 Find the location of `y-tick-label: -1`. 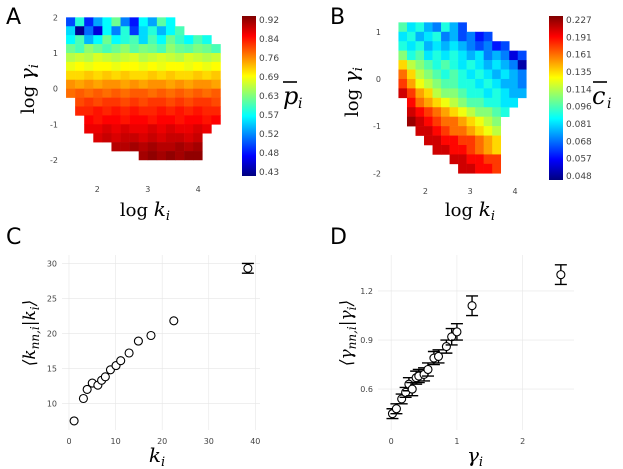

y-tick-label: -1 is located at coordinates (377, 126).